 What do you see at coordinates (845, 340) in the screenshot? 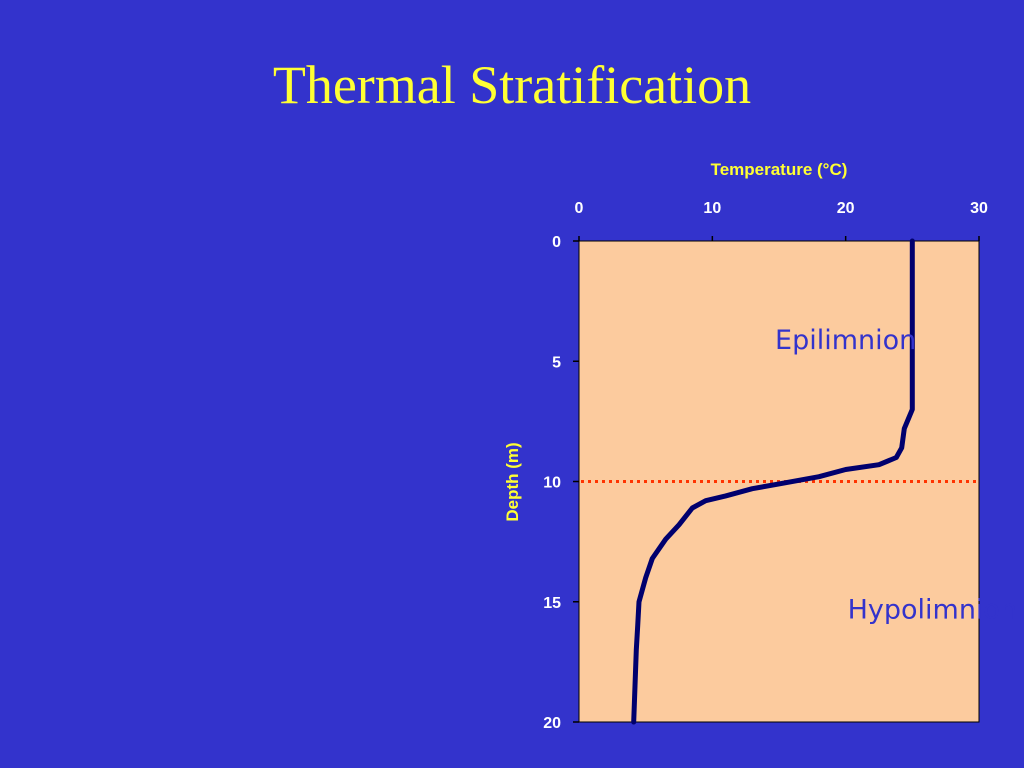
I see `epilimnion-label: Epilimnion` at bounding box center [845, 340].